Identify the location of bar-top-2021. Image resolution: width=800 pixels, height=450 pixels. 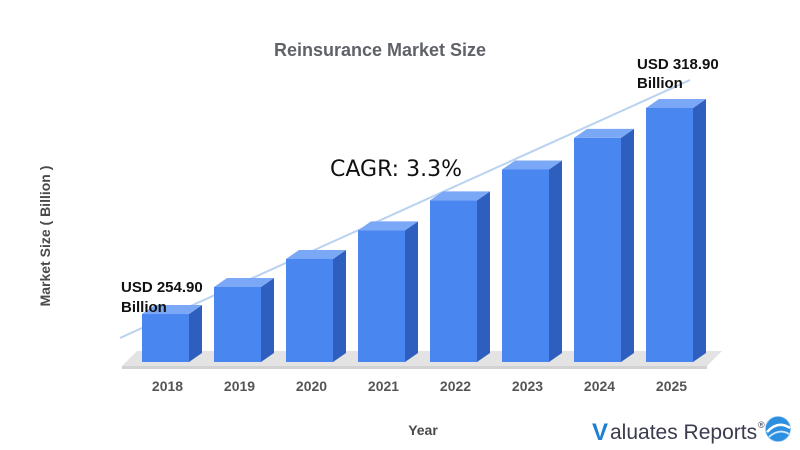
(388, 226).